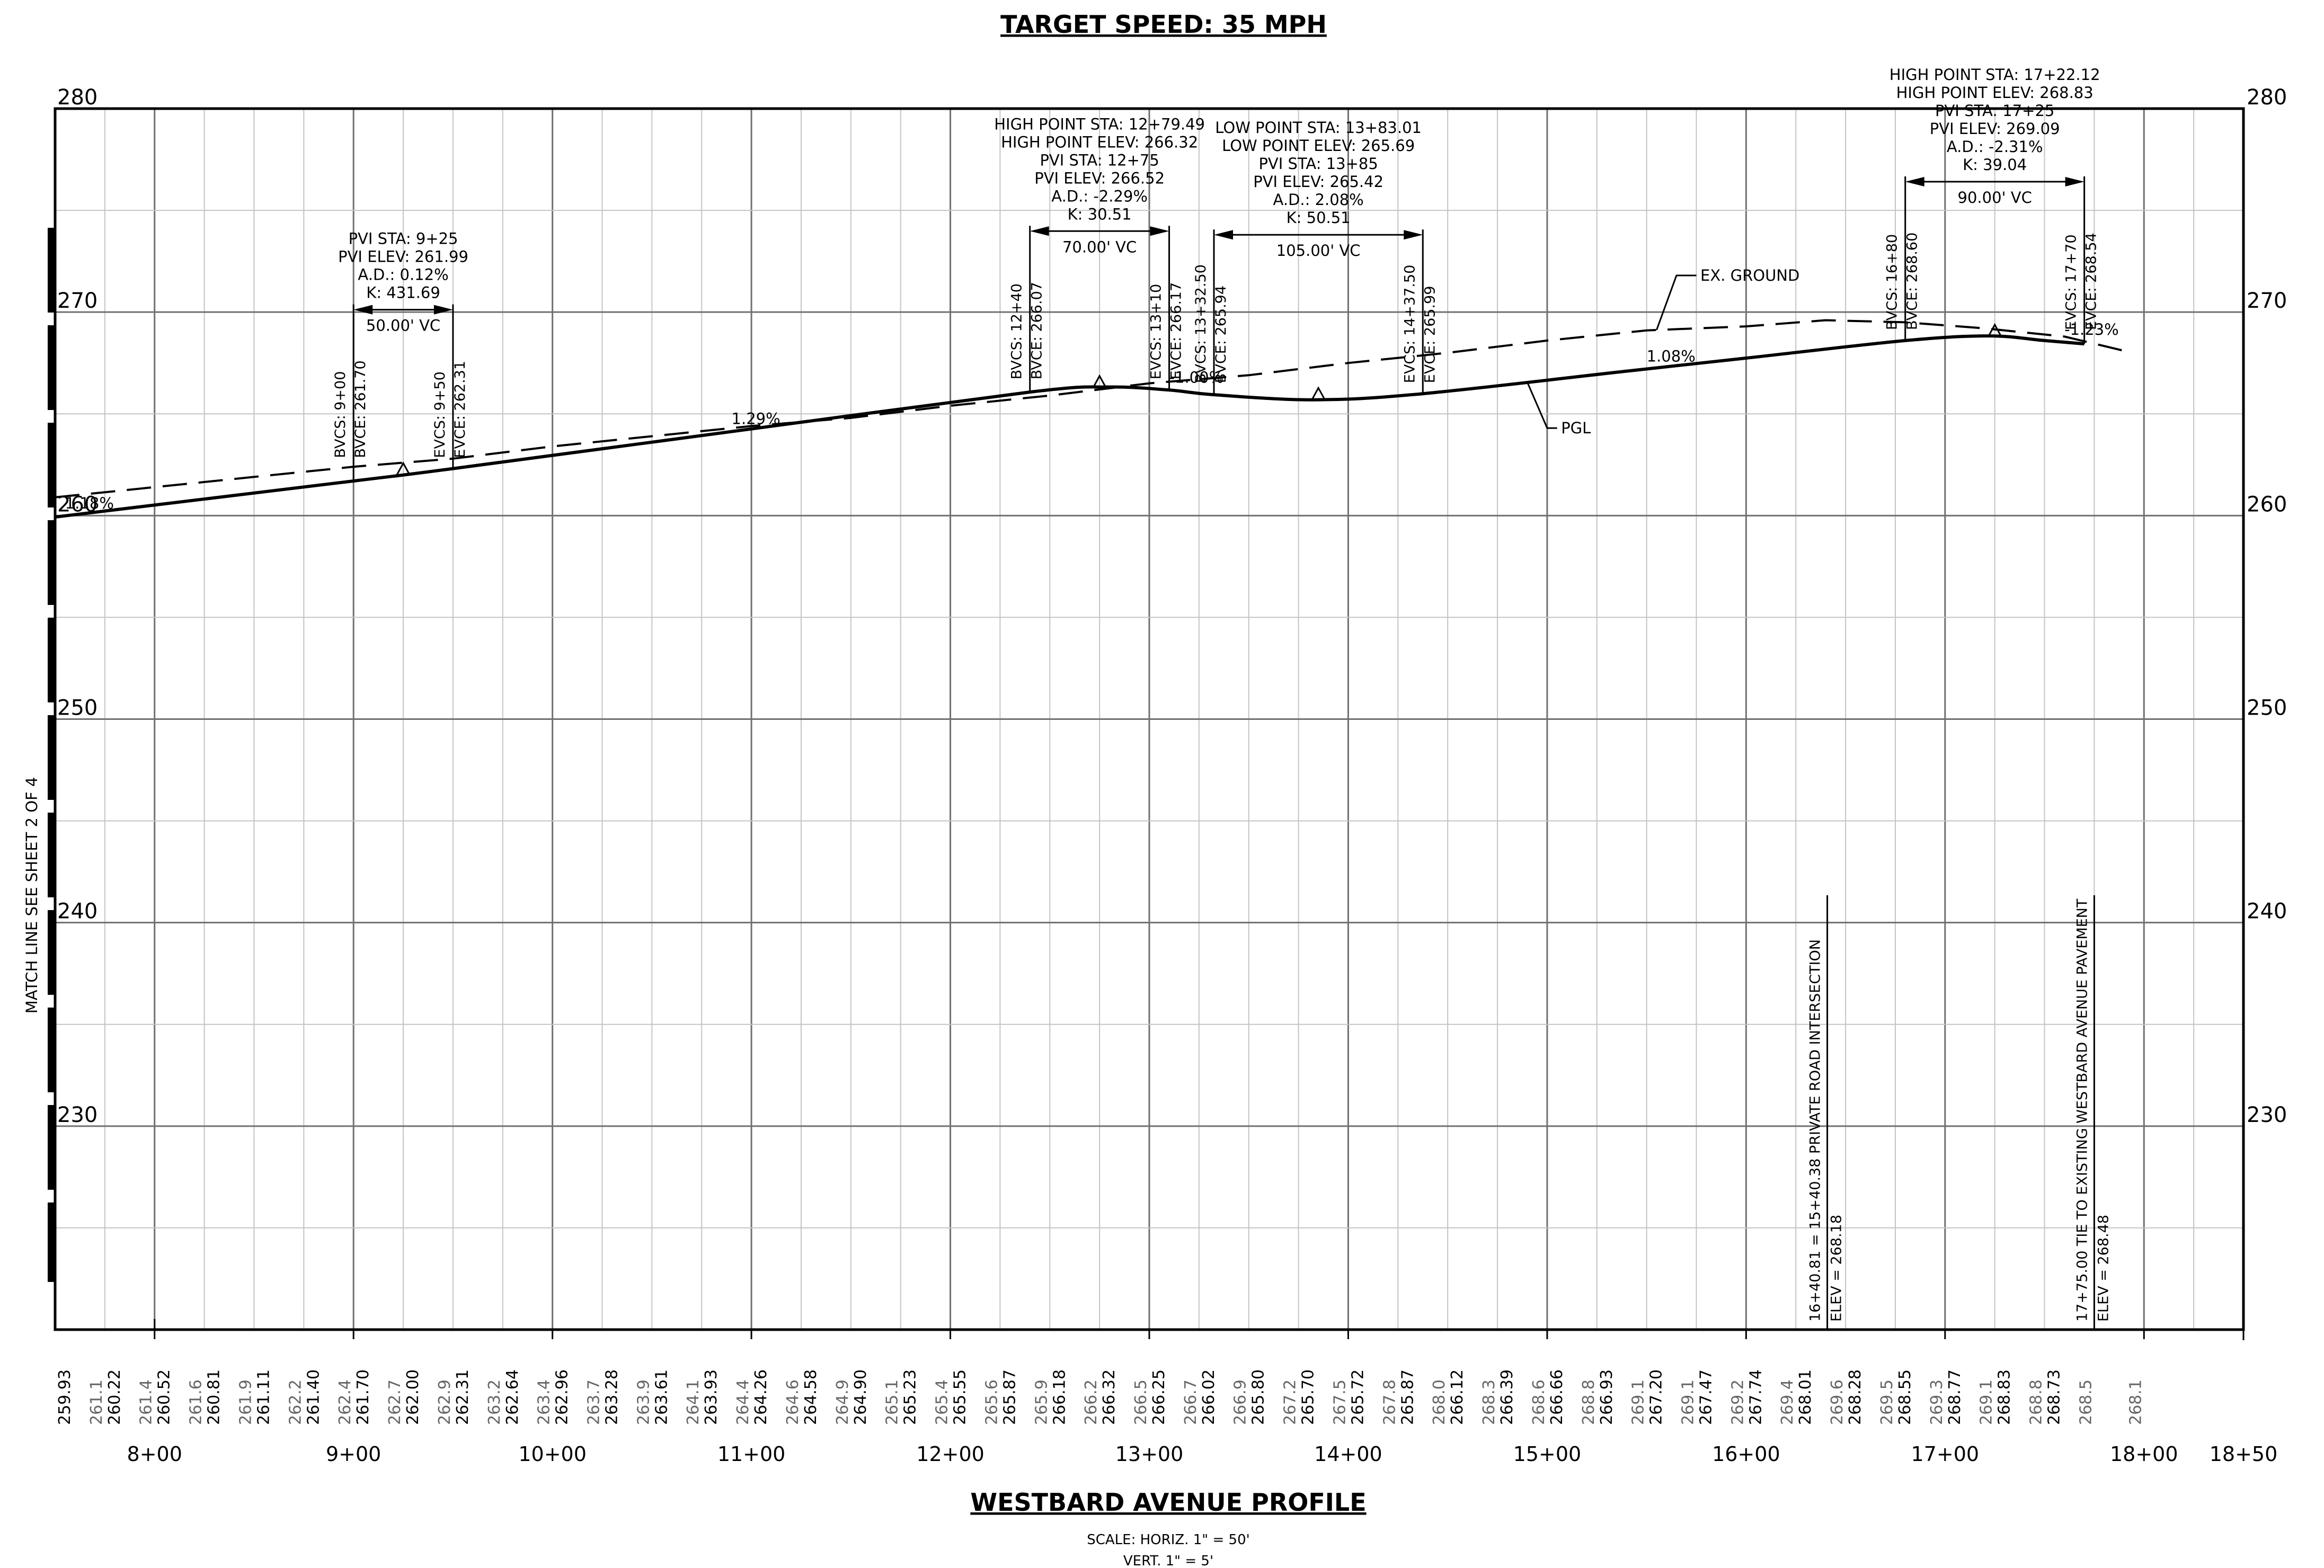 The height and width of the screenshot is (1568, 2324). Describe the element at coordinates (1168, 1561) in the screenshot. I see `vertical-scale-note: VERT. 1" = 5'` at that location.